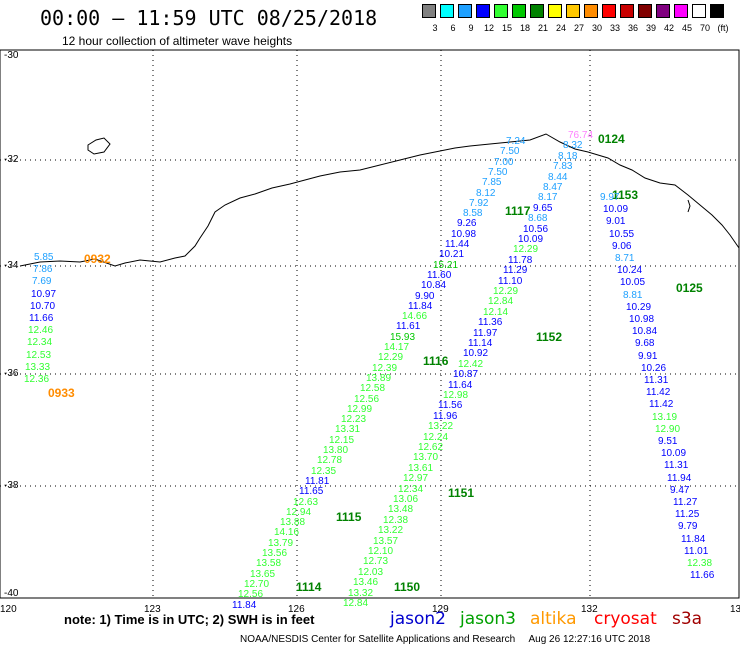 This screenshot has height=650, width=740. What do you see at coordinates (531, 239) in the screenshot?
I see `wave-height-value: 10.09` at bounding box center [531, 239].